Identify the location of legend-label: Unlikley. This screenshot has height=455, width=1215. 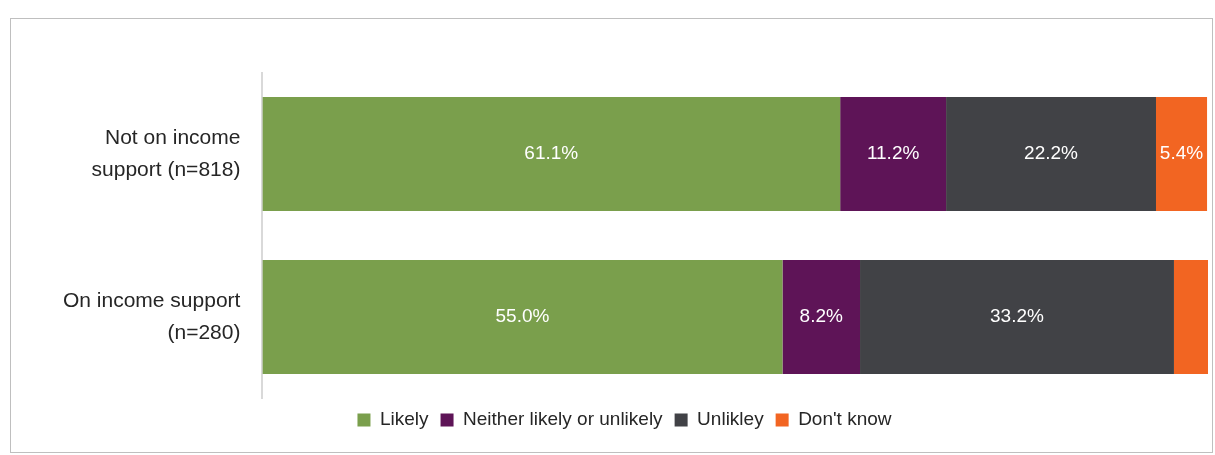
(731, 419).